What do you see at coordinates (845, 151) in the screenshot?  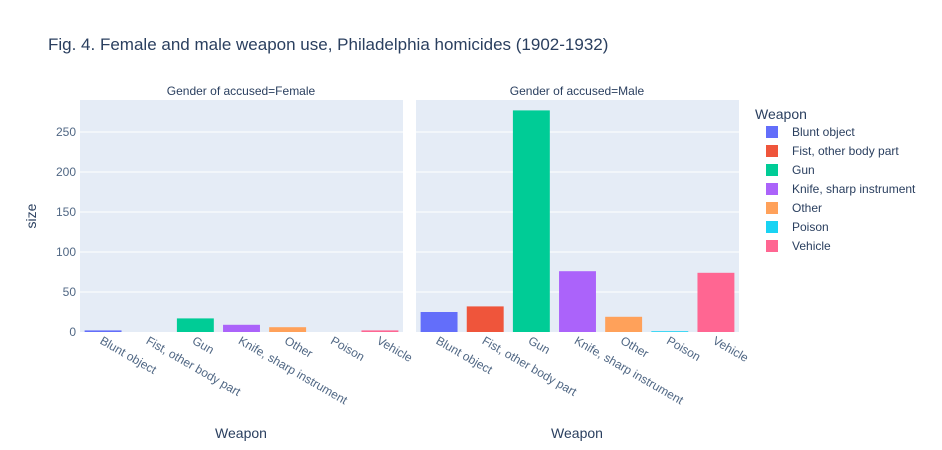 I see `legend-entry: Fist, other body part` at bounding box center [845, 151].